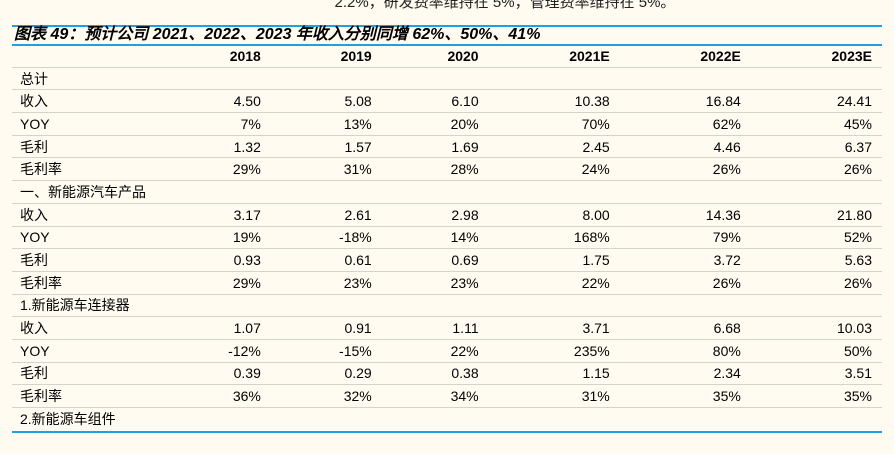  I want to click on cell-value: 32%, so click(326, 396).